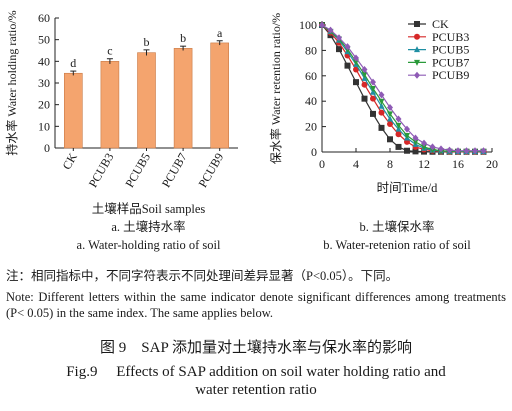 This screenshot has height=411, width=512. I want to click on bar-pcub3, so click(110, 105).